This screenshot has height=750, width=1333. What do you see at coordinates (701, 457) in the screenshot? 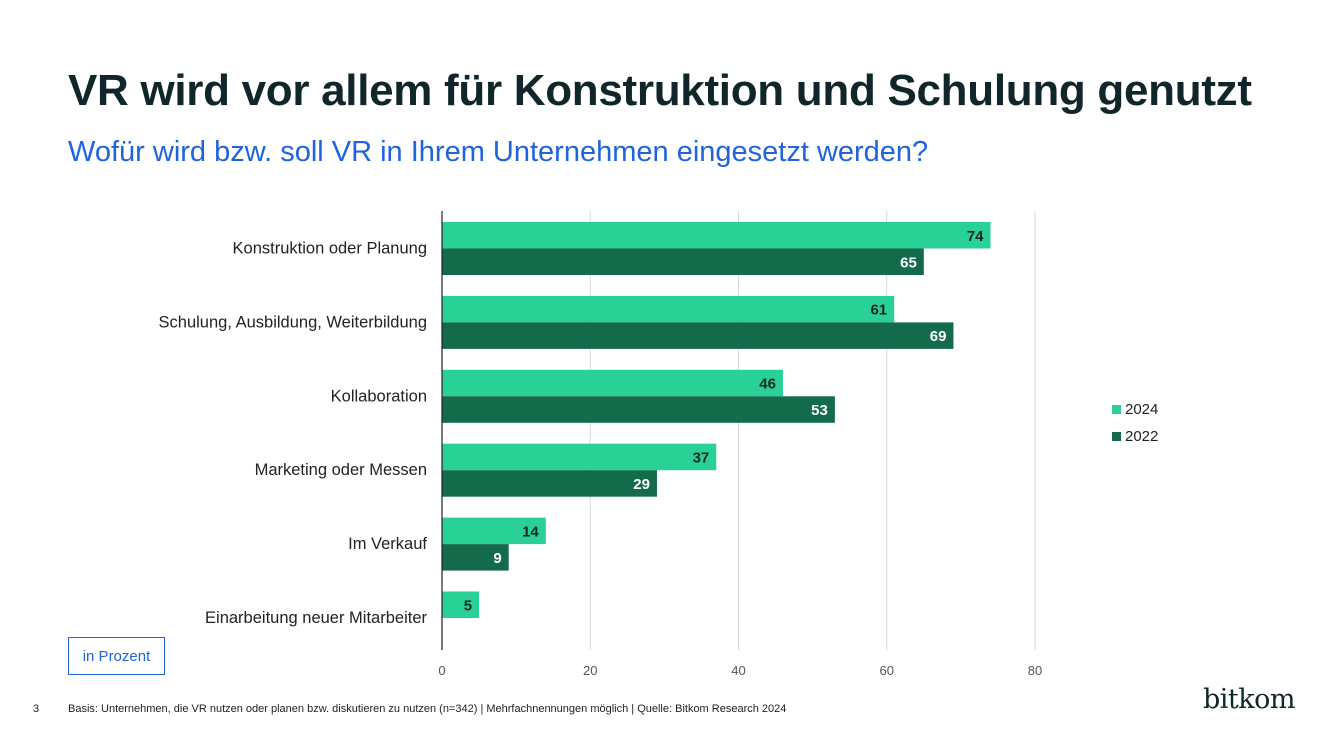
I see `data-label-2024: 37` at bounding box center [701, 457].